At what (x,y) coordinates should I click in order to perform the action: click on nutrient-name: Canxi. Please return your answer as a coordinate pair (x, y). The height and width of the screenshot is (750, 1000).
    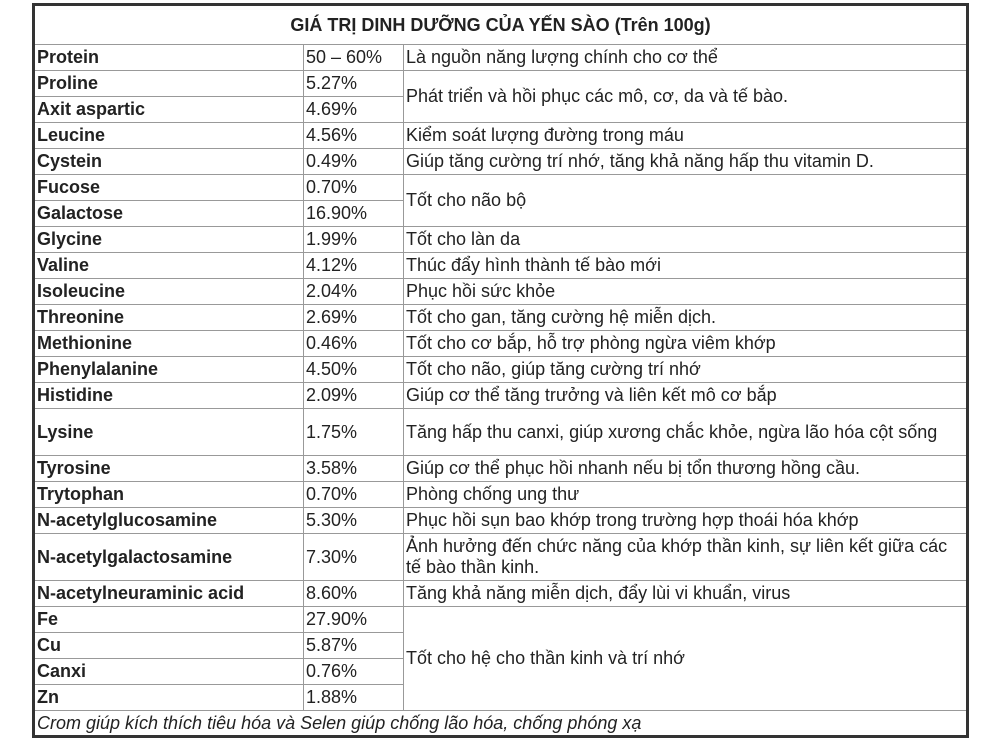
    Looking at the image, I should click on (168, 671).